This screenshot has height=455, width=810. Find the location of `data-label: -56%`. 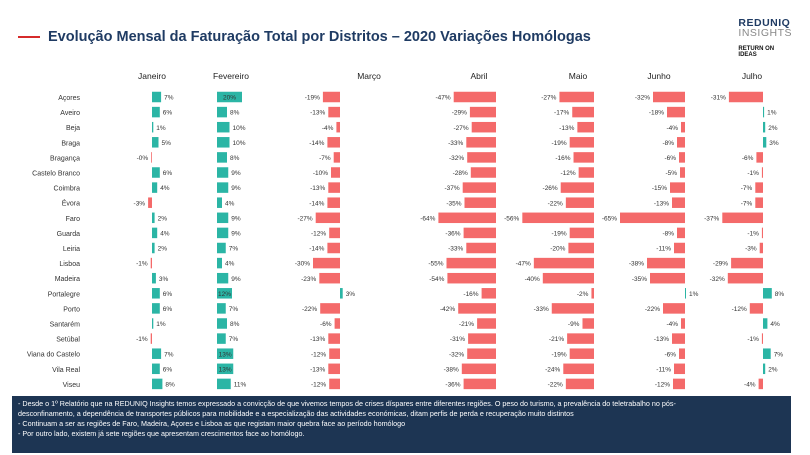

data-label: -56% is located at coordinates (511, 218).